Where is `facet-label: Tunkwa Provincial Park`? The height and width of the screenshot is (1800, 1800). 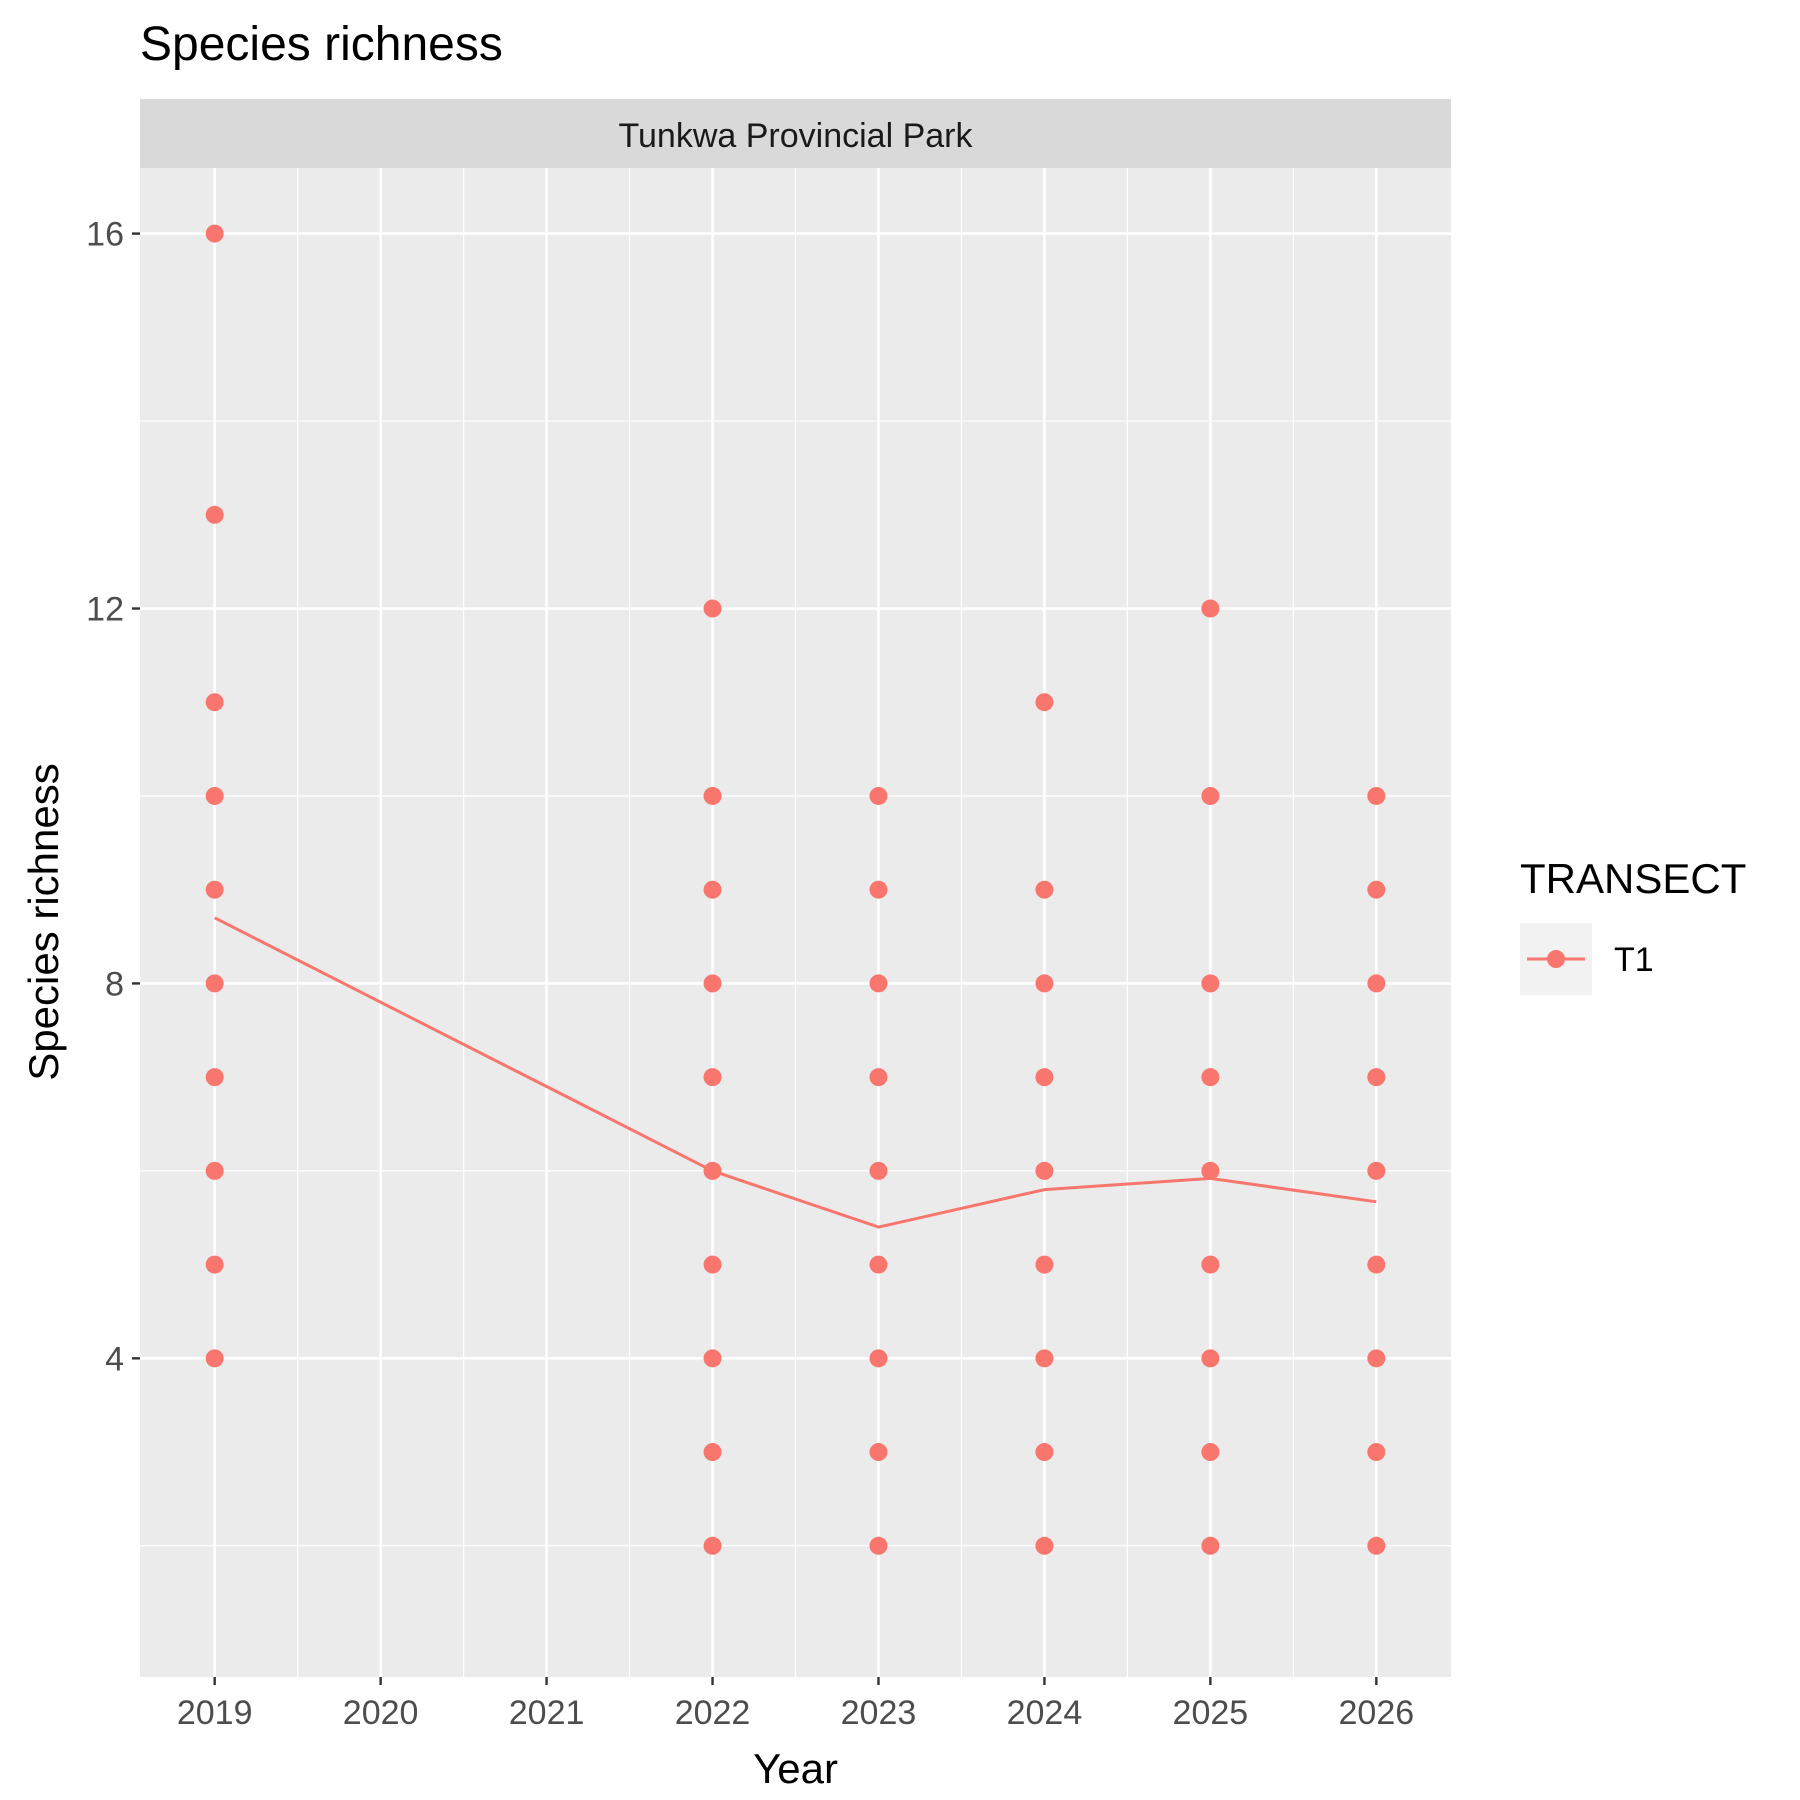 facet-label: Tunkwa Provincial Park is located at coordinates (796, 136).